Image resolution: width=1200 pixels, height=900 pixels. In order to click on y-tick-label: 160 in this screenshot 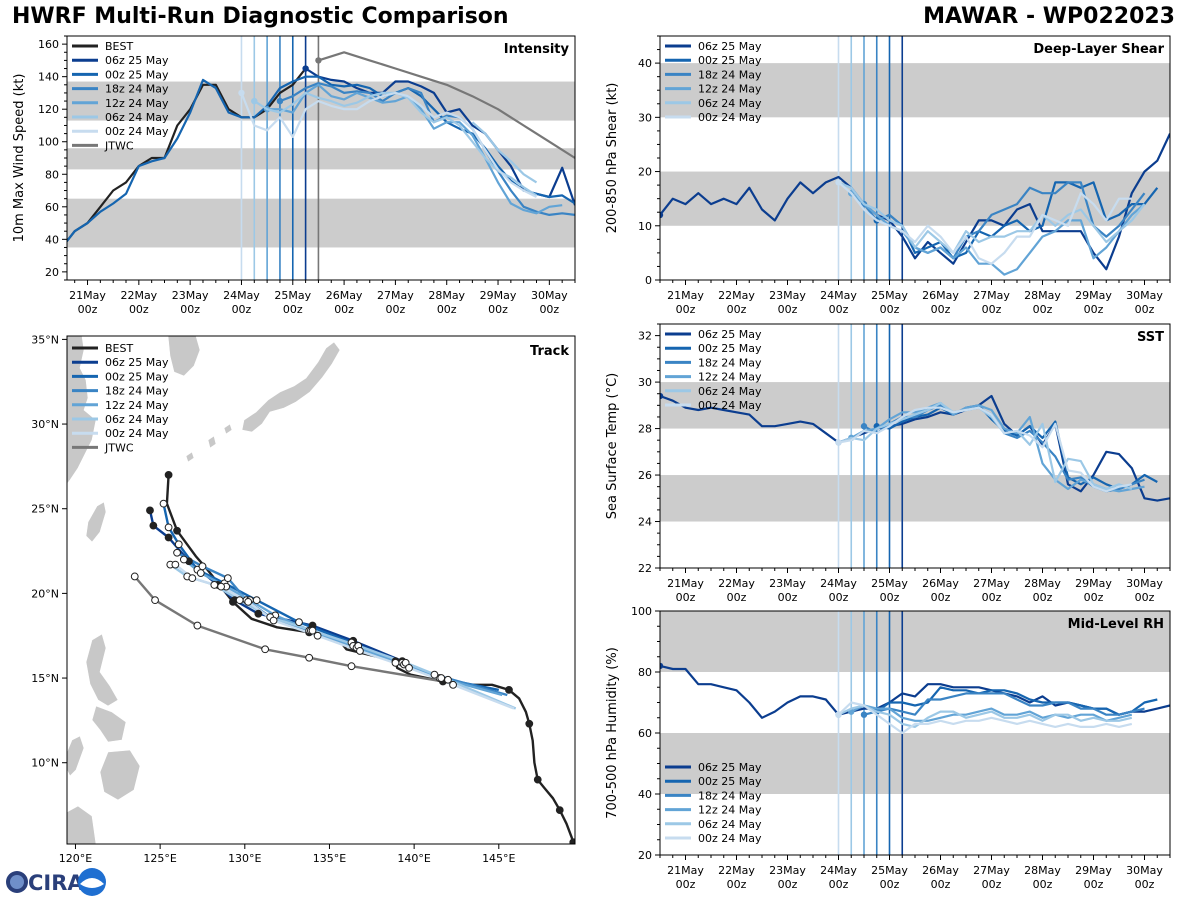, I will do `click(48, 44)`.